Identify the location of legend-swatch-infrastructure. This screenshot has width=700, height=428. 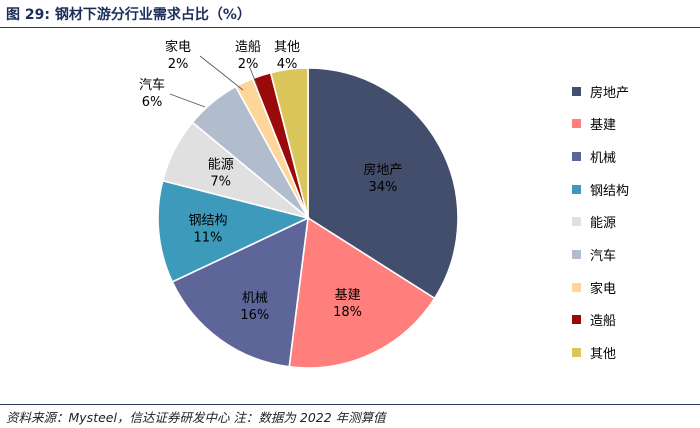
(576, 124).